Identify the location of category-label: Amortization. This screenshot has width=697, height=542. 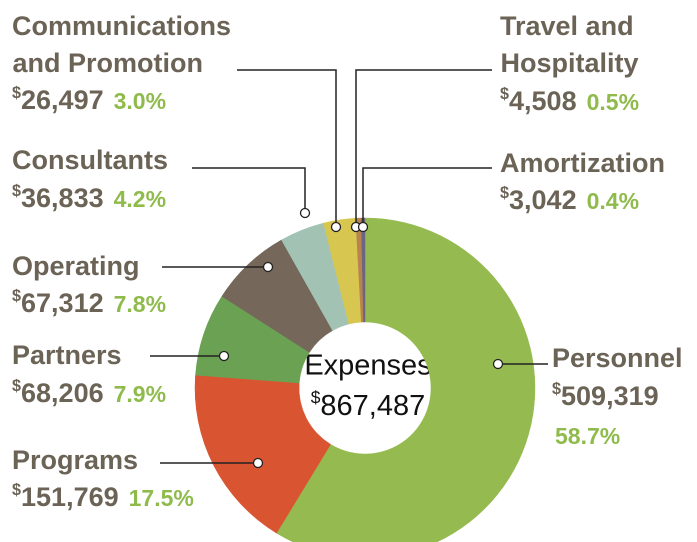
(582, 163).